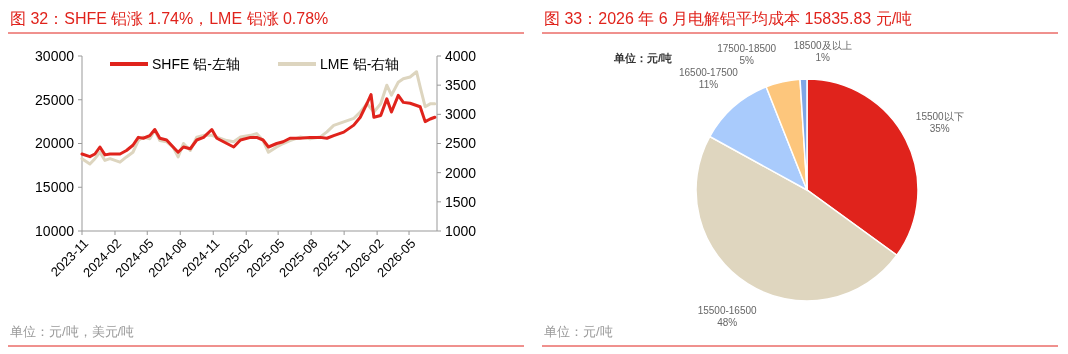 Image resolution: width=1068 pixels, height=354 pixels. I want to click on y-tick-label: 15000, so click(55, 187).